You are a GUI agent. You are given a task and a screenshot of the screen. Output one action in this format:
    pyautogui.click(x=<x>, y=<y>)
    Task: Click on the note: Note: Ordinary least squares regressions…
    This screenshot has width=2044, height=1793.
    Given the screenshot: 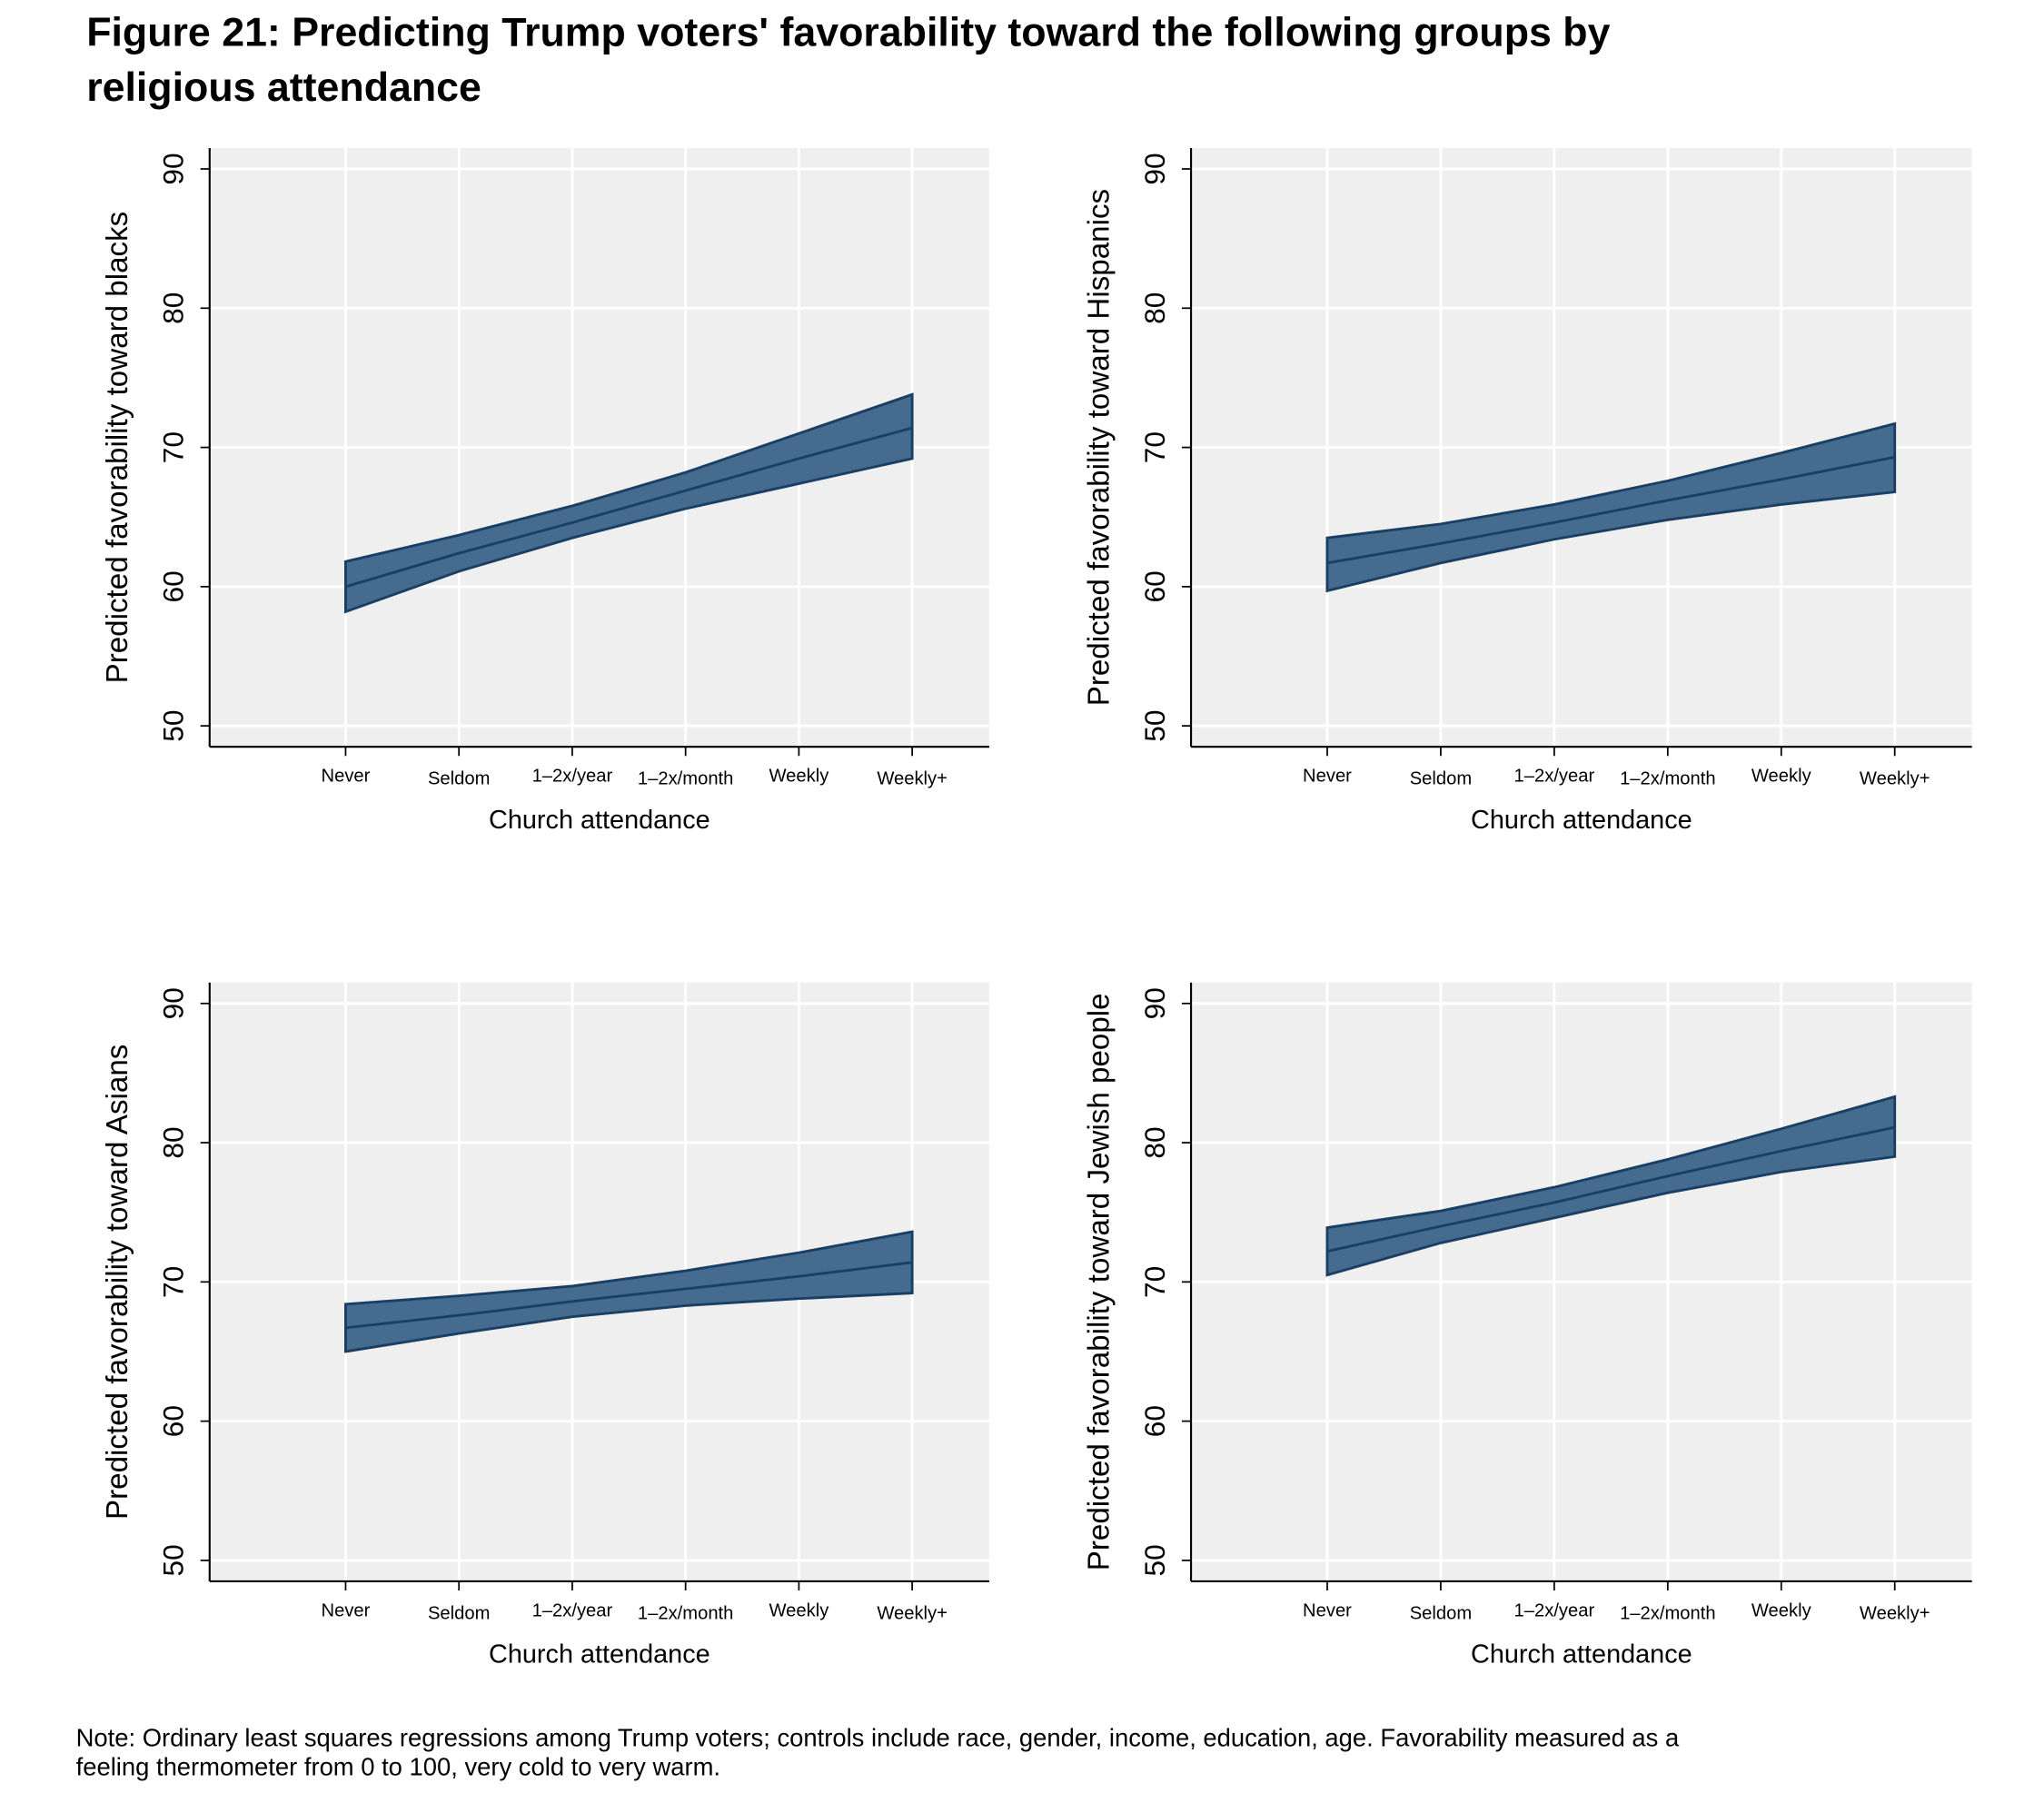 What is the action you would take?
    pyautogui.click(x=878, y=1738)
    